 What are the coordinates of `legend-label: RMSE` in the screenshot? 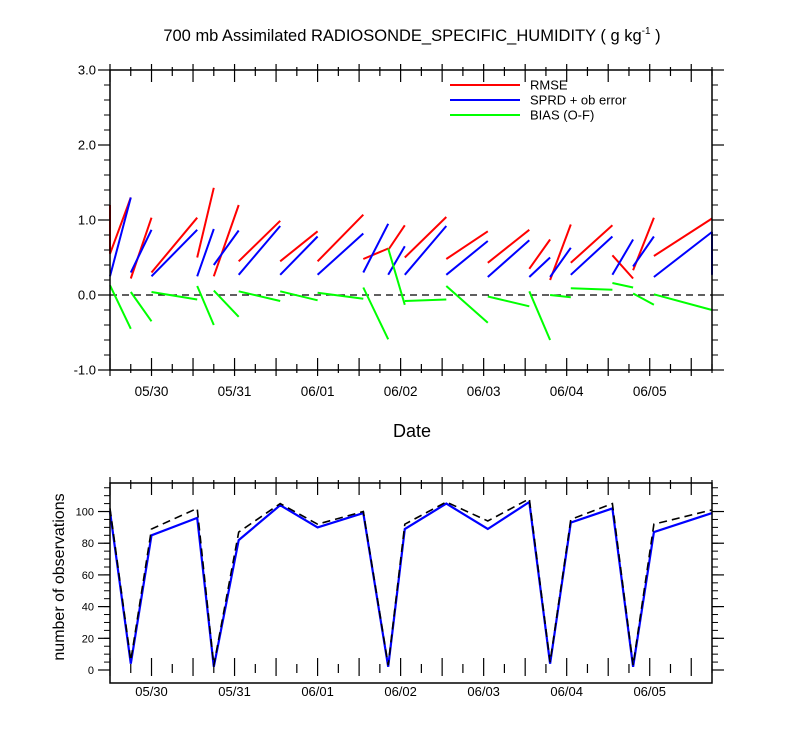 It's located at (549, 85).